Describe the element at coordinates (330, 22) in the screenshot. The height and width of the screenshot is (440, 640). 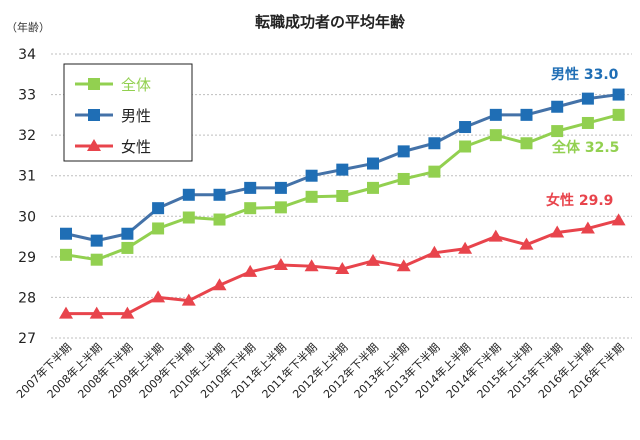
I see `chart-title: 転職成功者の平均年齢` at that location.